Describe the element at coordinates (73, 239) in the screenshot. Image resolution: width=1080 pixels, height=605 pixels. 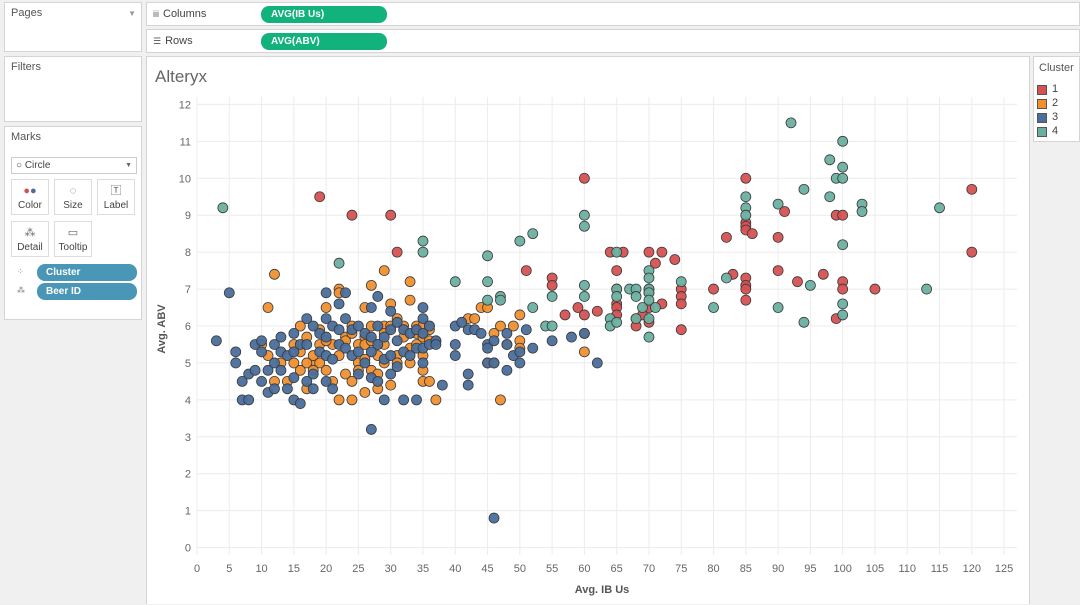
I see `tooltip-button: ▭ Tooltip` at that location.